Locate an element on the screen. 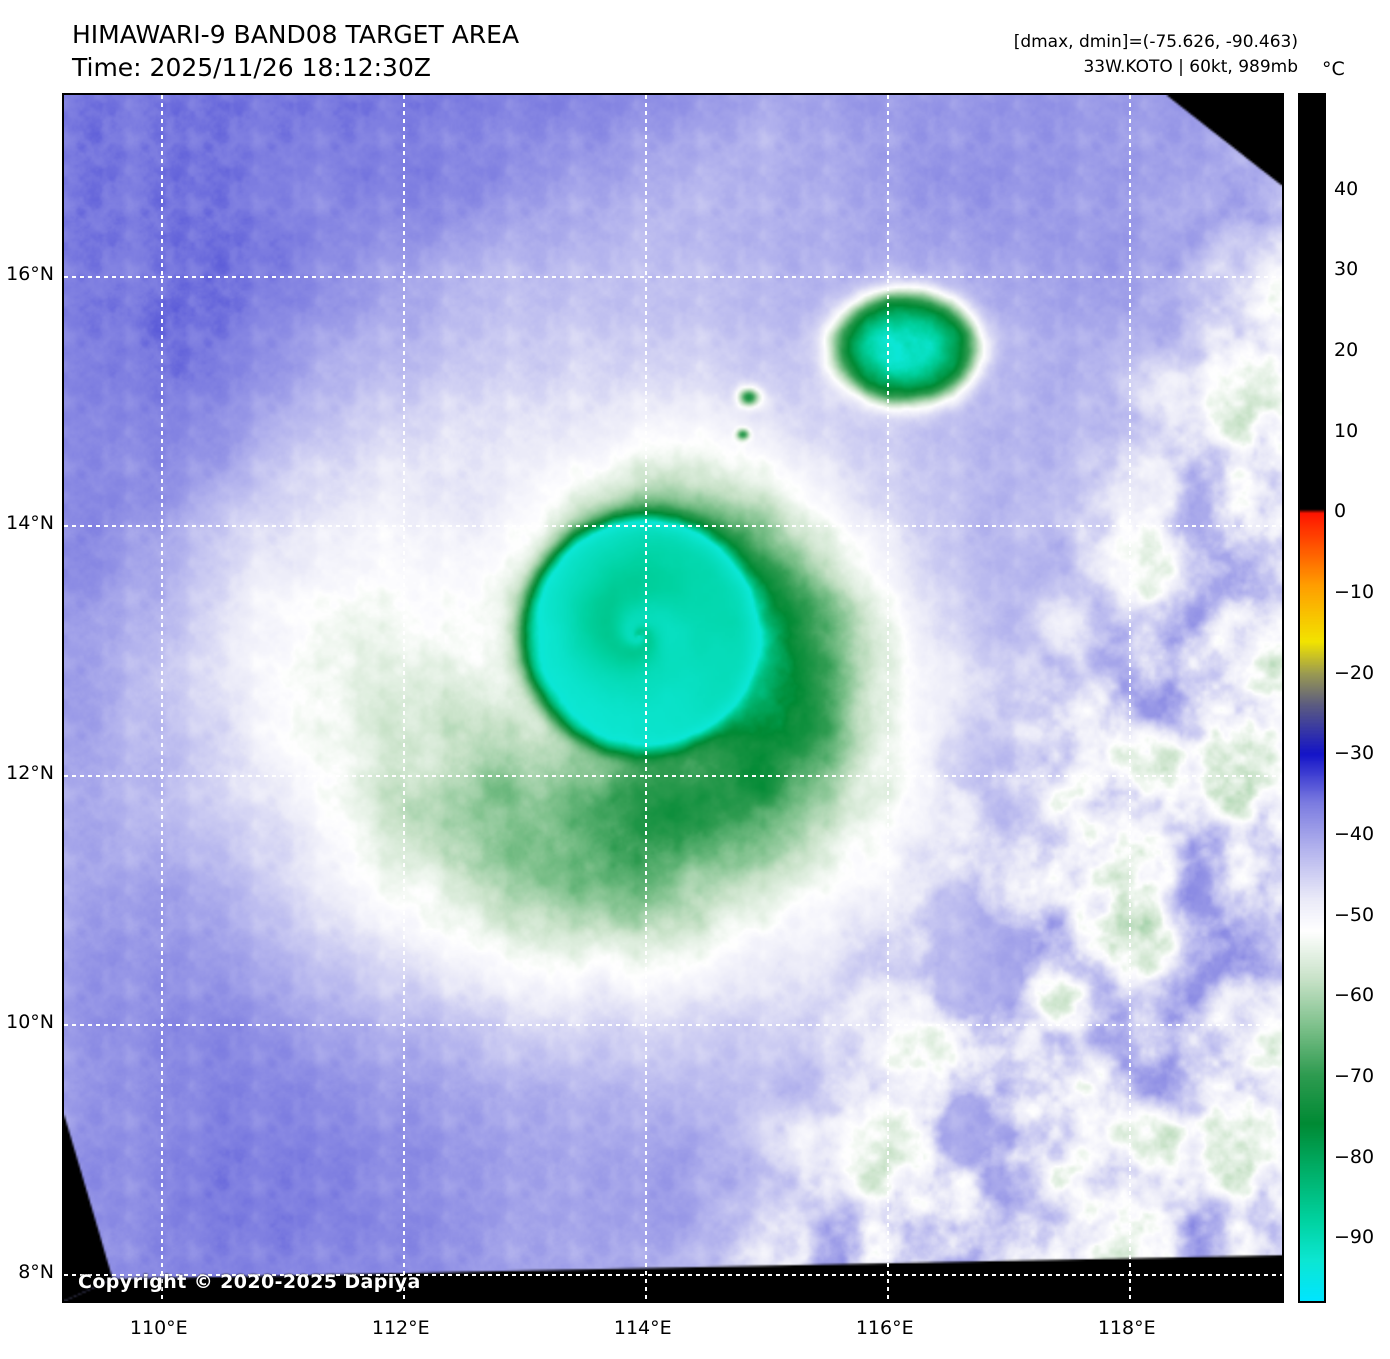 This screenshot has width=1390, height=1359. colorbar-tick-label: −80 is located at coordinates (1354, 1156).